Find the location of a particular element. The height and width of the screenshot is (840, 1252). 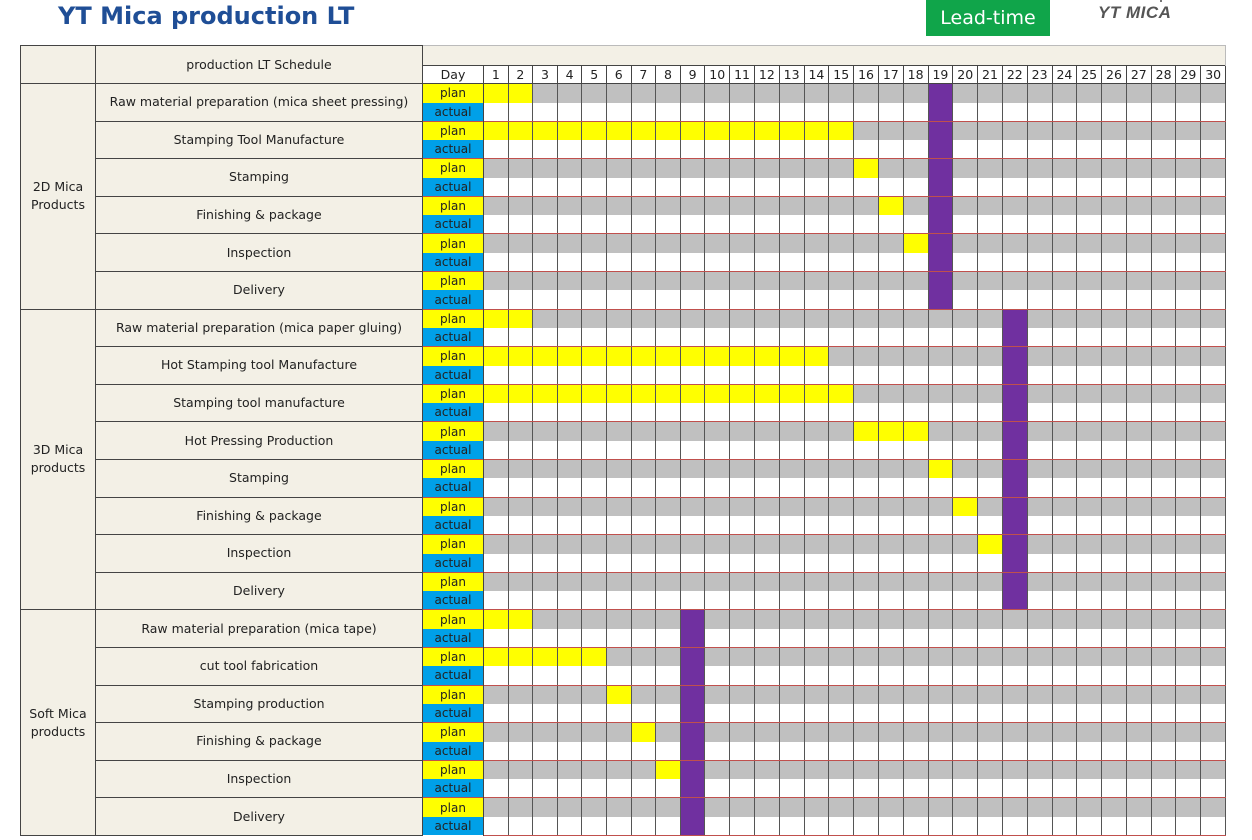

day-number: 5 is located at coordinates (594, 74).